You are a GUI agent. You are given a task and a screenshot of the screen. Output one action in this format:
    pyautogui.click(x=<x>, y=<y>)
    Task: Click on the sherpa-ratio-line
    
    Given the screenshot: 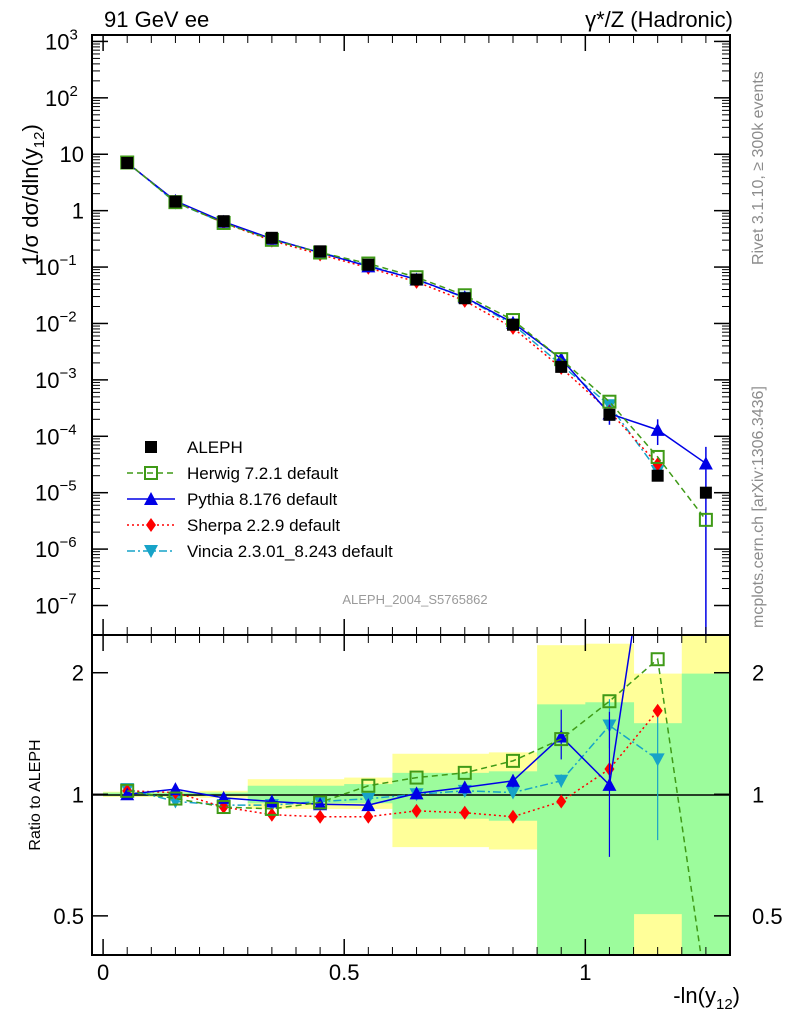 What is the action you would take?
    pyautogui.click(x=393, y=764)
    